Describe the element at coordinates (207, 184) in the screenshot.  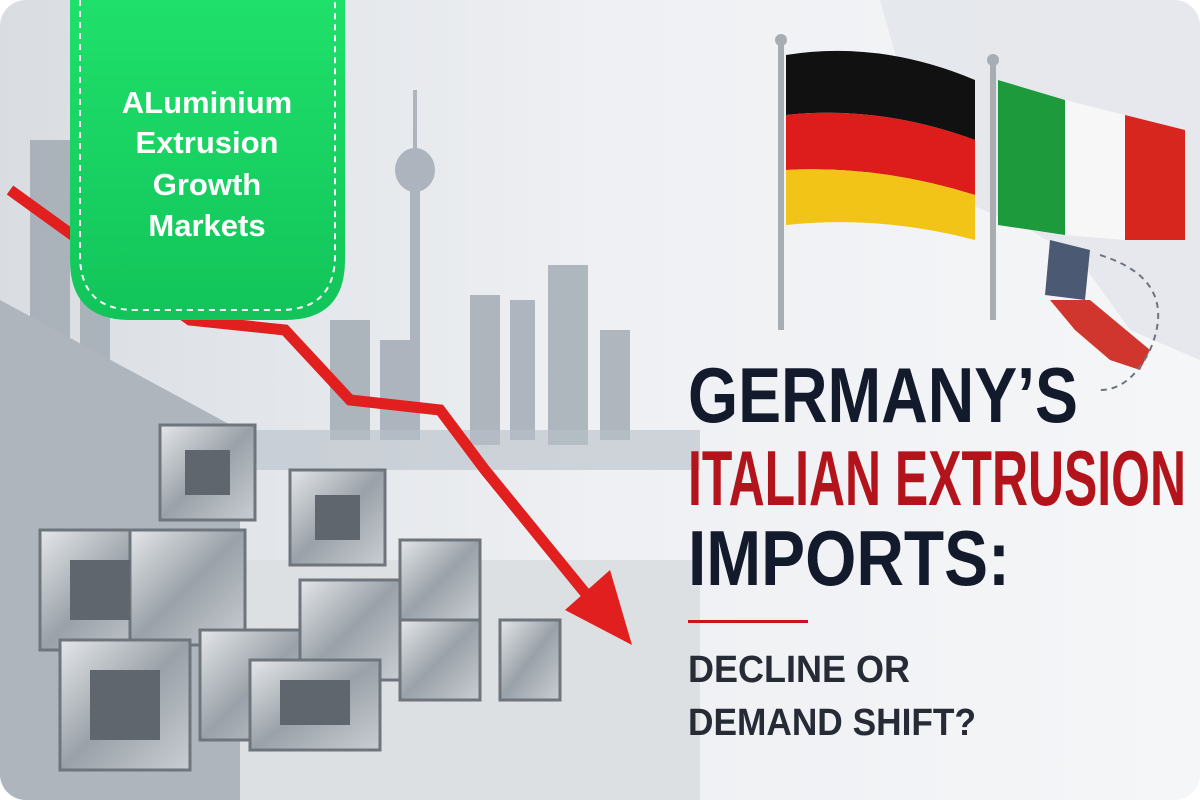
I see `badge-line: Growth` at that location.